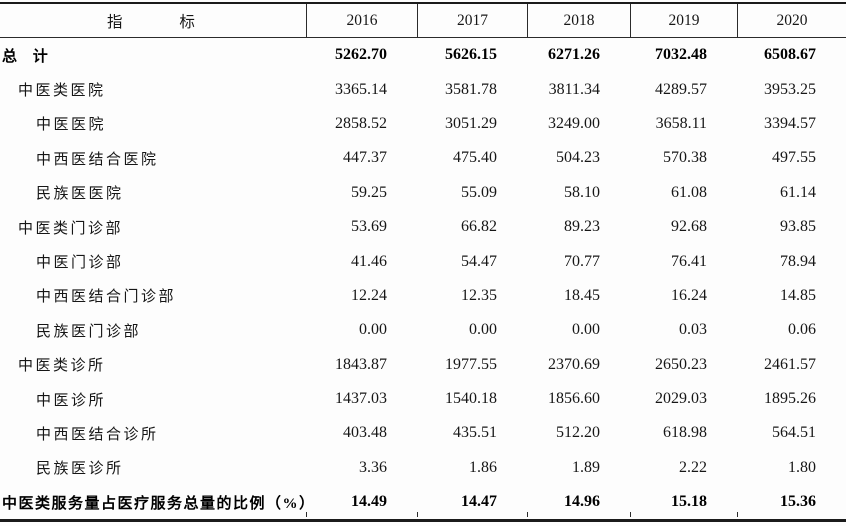  I want to click on table-row: 民族医诊所 3.36 1.86 1.89 2.22 1.80, so click(423, 468).